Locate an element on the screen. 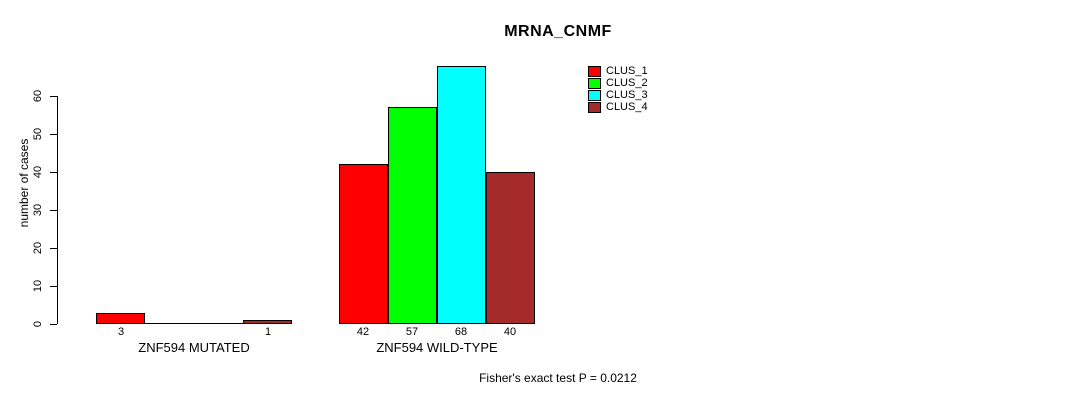  legend-item-clus-3: CLUS_3 is located at coordinates (618, 95).